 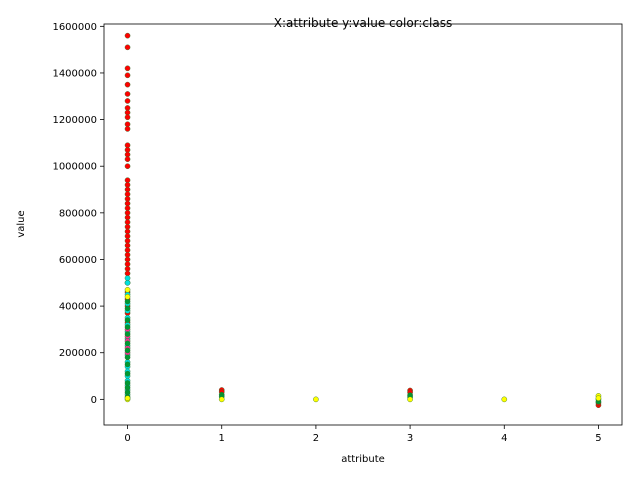 I want to click on x-tick-label: 0, so click(x=127, y=438).